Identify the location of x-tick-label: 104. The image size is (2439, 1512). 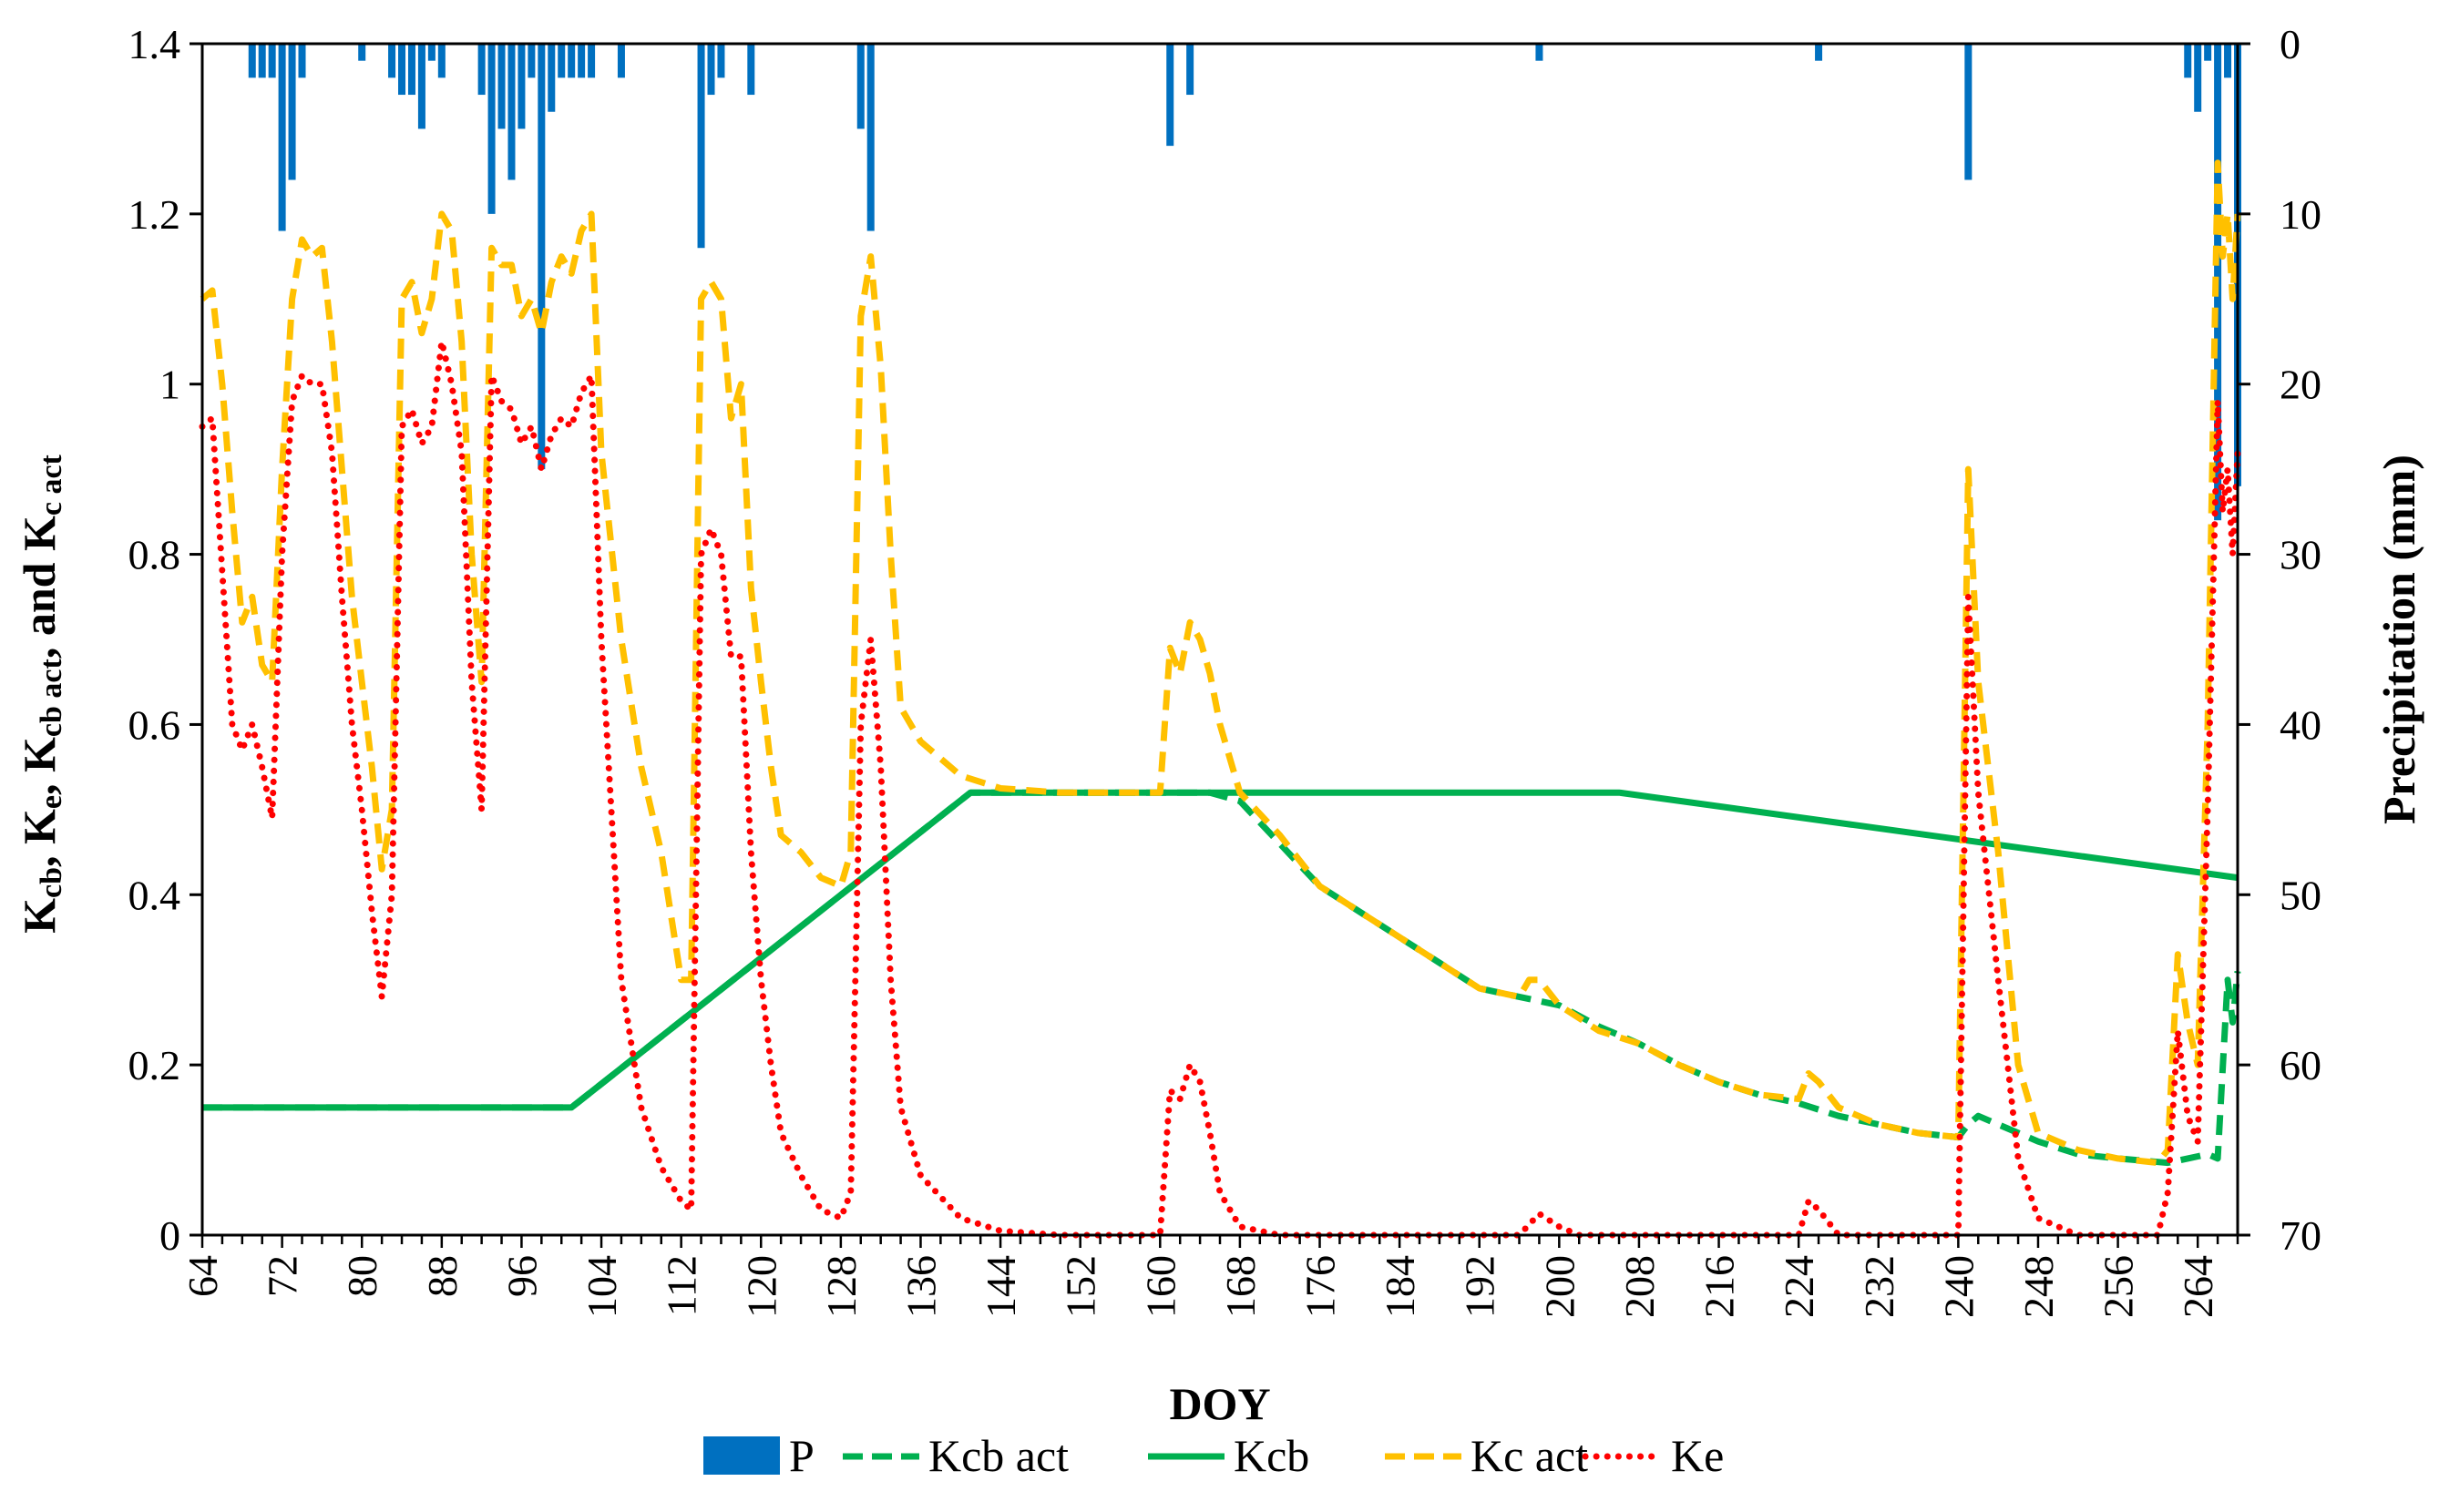
(602, 1286).